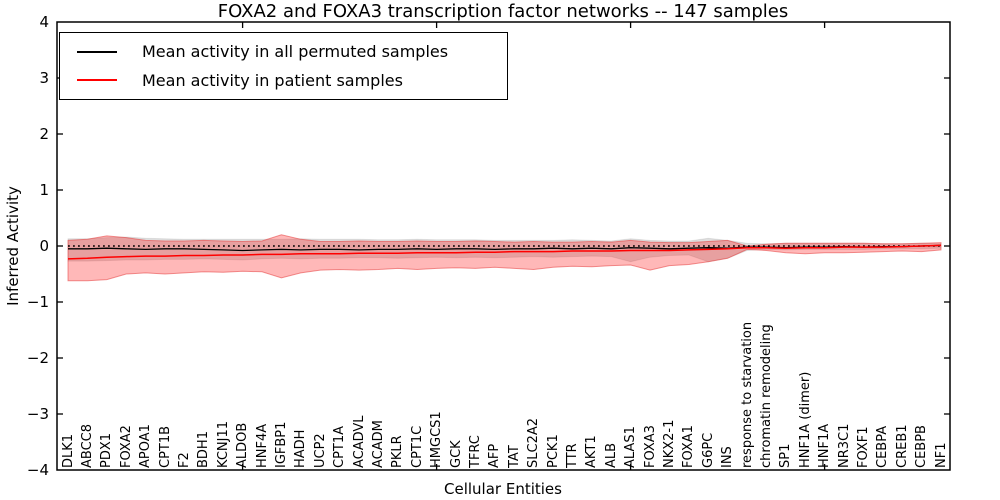 Image resolution: width=1000 pixels, height=500 pixels. Describe the element at coordinates (708, 450) in the screenshot. I see `x-tick-label: G6PC` at that location.